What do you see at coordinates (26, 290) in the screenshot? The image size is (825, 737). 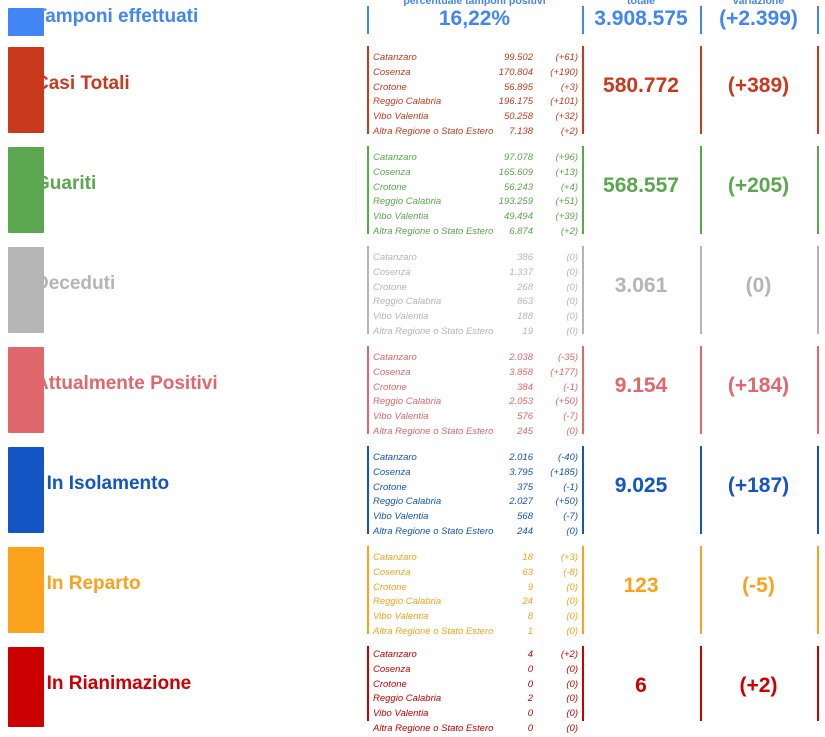 I see `color-swatch-deceduti` at bounding box center [26, 290].